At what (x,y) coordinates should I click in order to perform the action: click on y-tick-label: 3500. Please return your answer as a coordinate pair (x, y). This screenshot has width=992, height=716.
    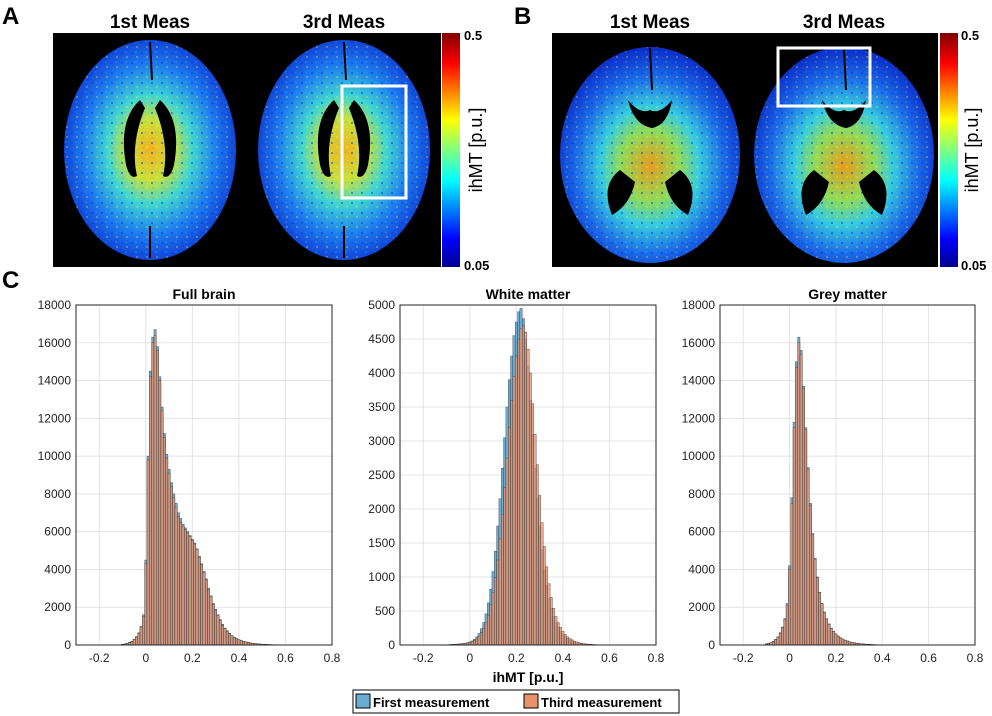
    Looking at the image, I should click on (381, 407).